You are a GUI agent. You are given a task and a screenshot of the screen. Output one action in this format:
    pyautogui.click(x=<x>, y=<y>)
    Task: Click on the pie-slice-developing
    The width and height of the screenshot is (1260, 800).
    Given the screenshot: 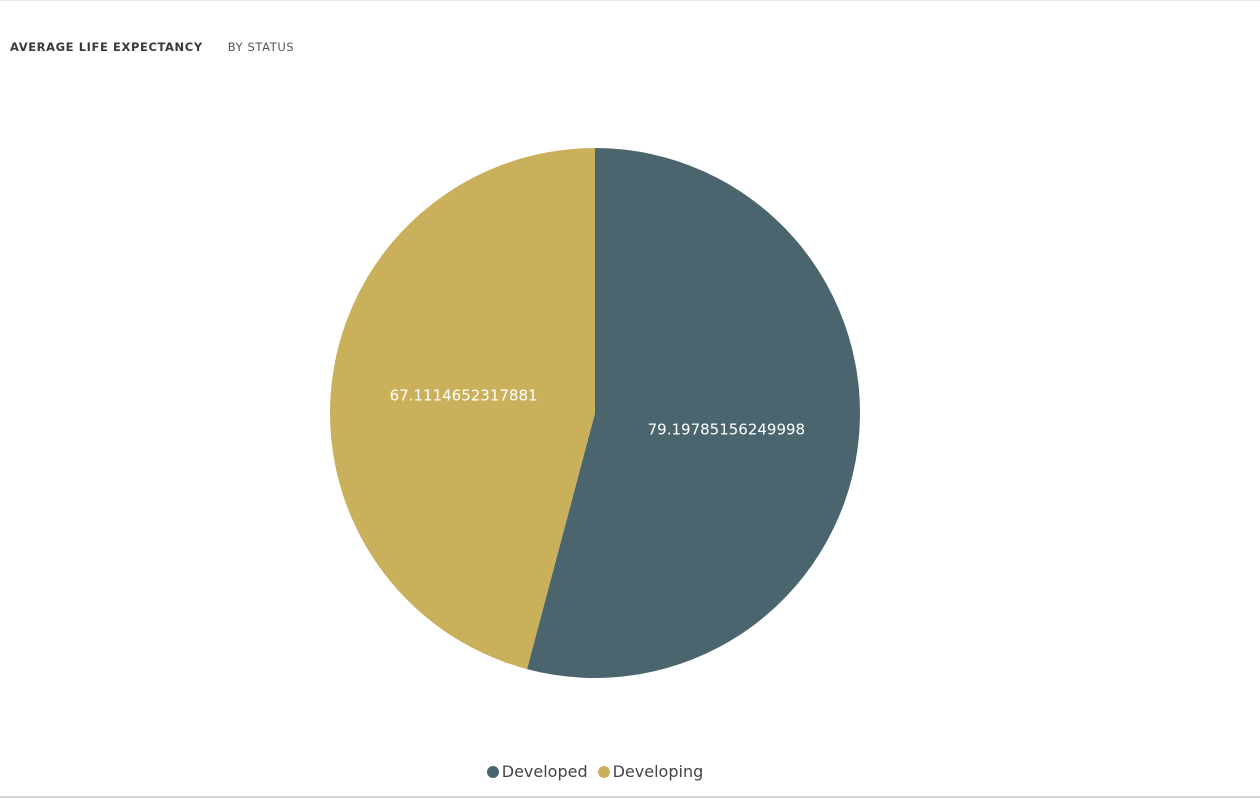 What is the action you would take?
    pyautogui.click(x=462, y=408)
    